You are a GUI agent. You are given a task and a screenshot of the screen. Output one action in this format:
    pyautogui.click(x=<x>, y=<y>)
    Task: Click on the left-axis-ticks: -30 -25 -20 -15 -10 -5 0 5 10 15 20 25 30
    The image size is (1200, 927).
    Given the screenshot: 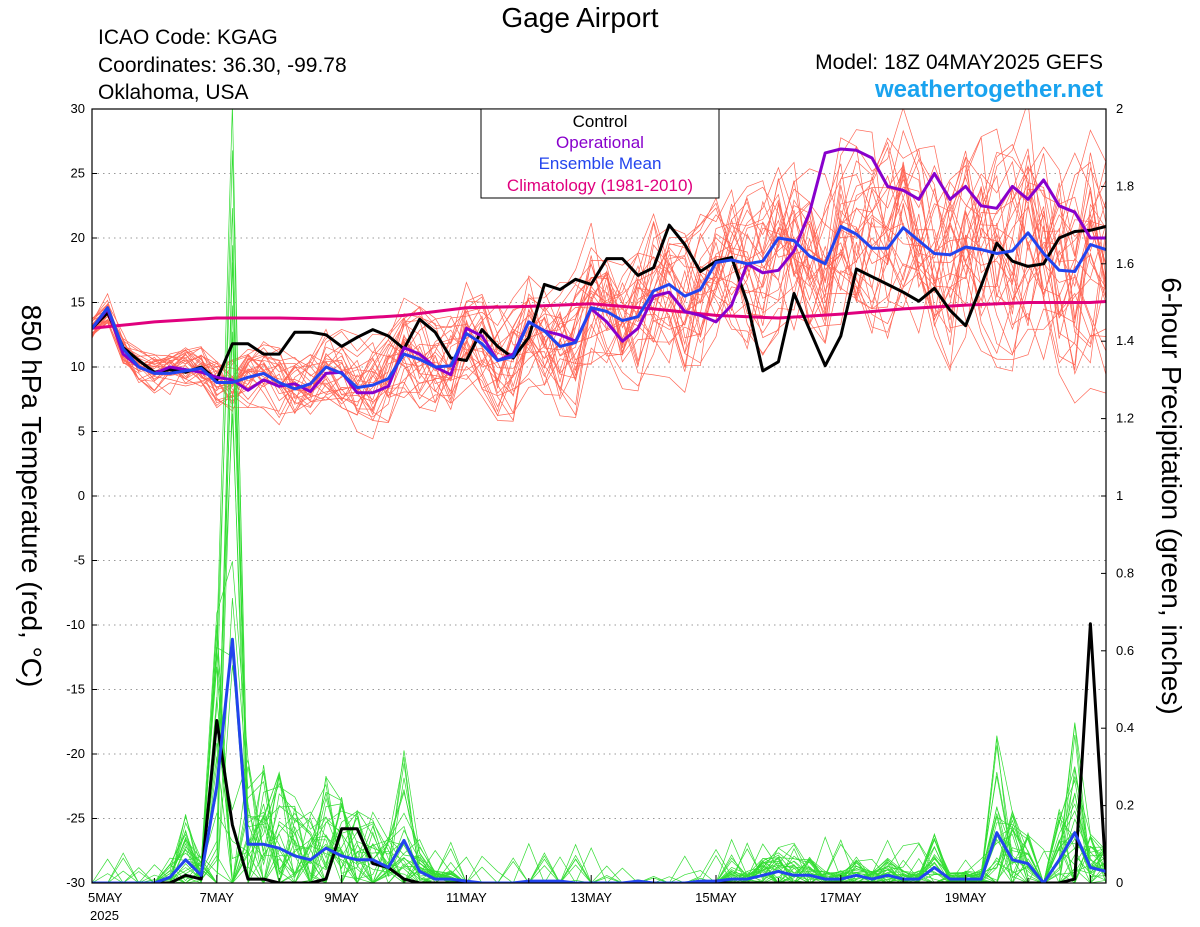 What is the action you would take?
    pyautogui.click(x=81, y=495)
    